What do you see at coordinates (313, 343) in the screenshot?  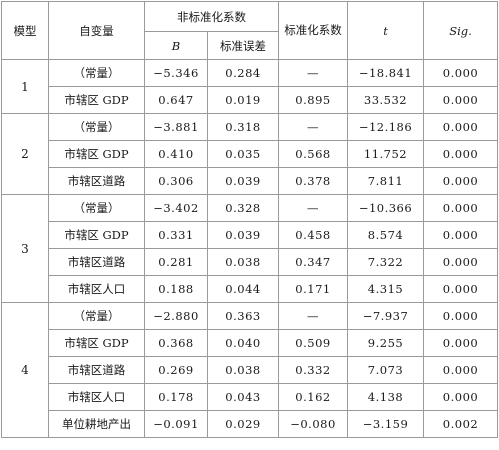 I see `cell-beta: 0.509` at bounding box center [313, 343].